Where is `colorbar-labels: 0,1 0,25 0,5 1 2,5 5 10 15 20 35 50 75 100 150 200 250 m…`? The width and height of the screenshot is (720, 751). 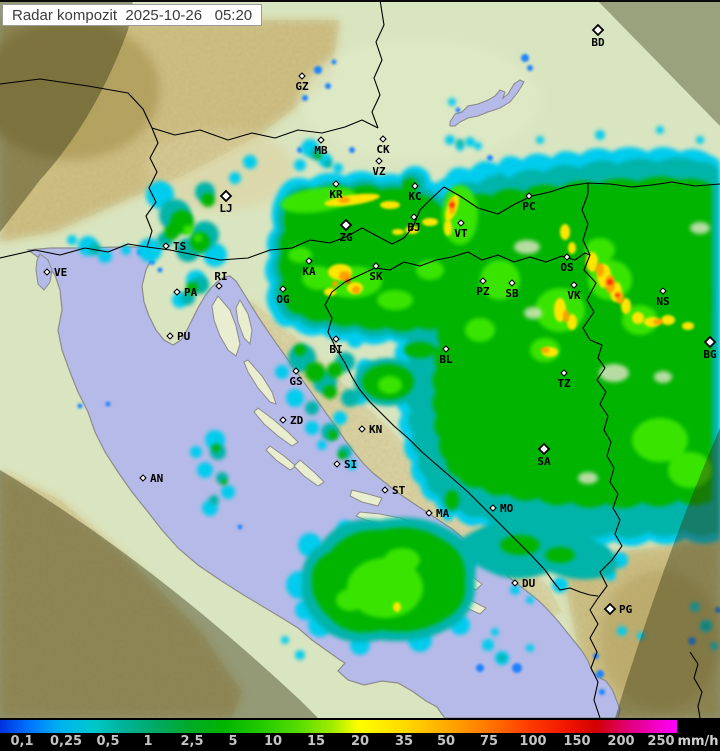 colorbar-labels: 0,1 0,25 0,5 1 2,5 5 10 15 20 35 50 75 100 150 200 250 m… is located at coordinates (360, 742).